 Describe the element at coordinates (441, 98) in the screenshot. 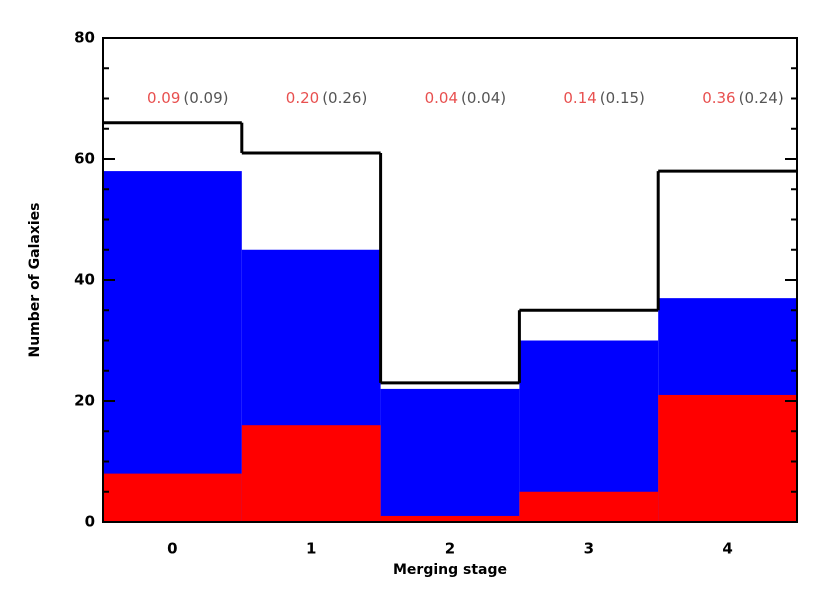

I see `annotation-primary: 0.04` at that location.